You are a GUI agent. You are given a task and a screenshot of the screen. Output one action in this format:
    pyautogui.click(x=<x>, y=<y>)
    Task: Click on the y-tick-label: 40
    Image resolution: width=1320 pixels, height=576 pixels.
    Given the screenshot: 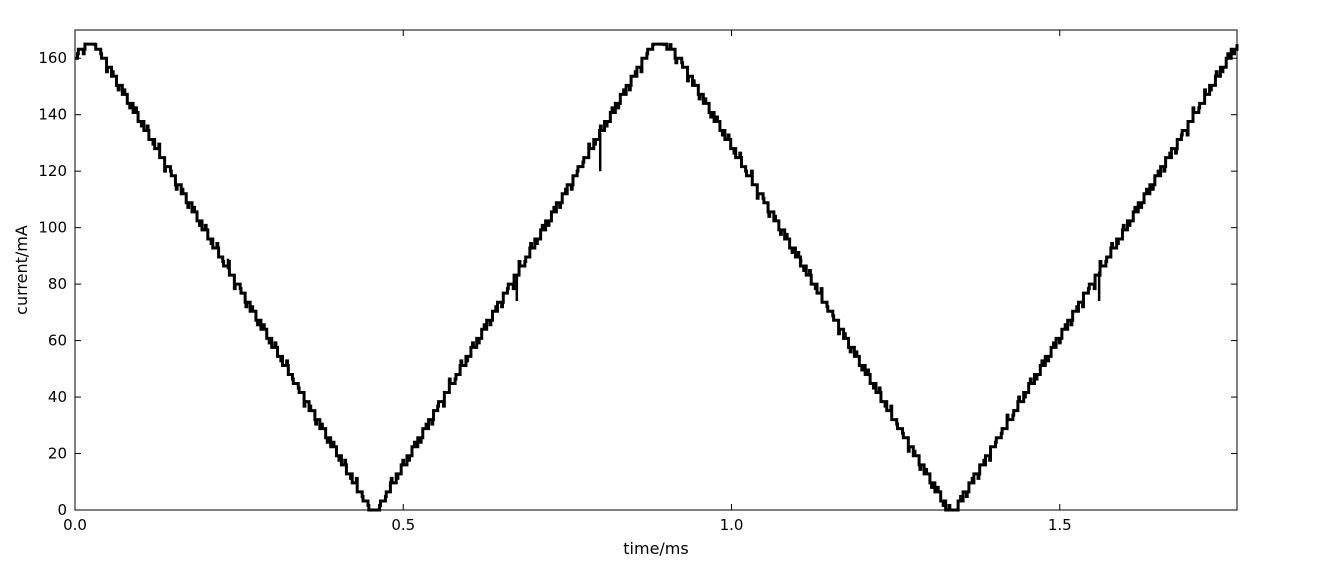 What is the action you would take?
    pyautogui.click(x=57, y=397)
    